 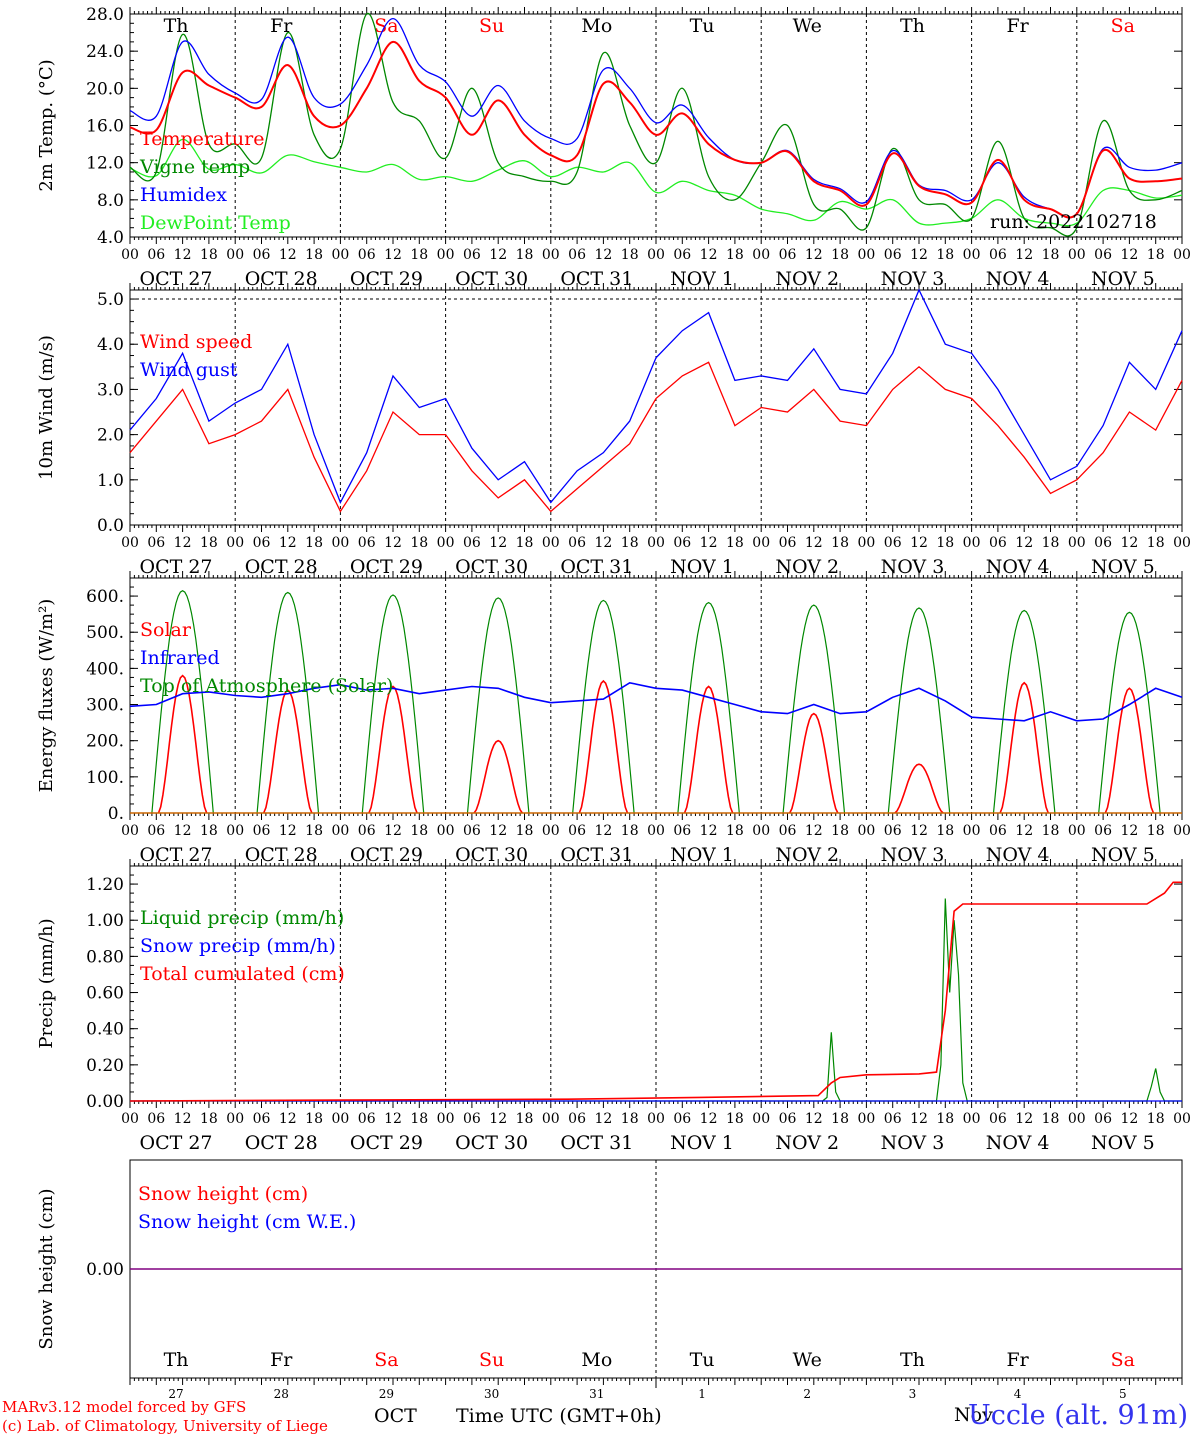 I want to click on day-number-label: 5, so click(x=1123, y=1394).